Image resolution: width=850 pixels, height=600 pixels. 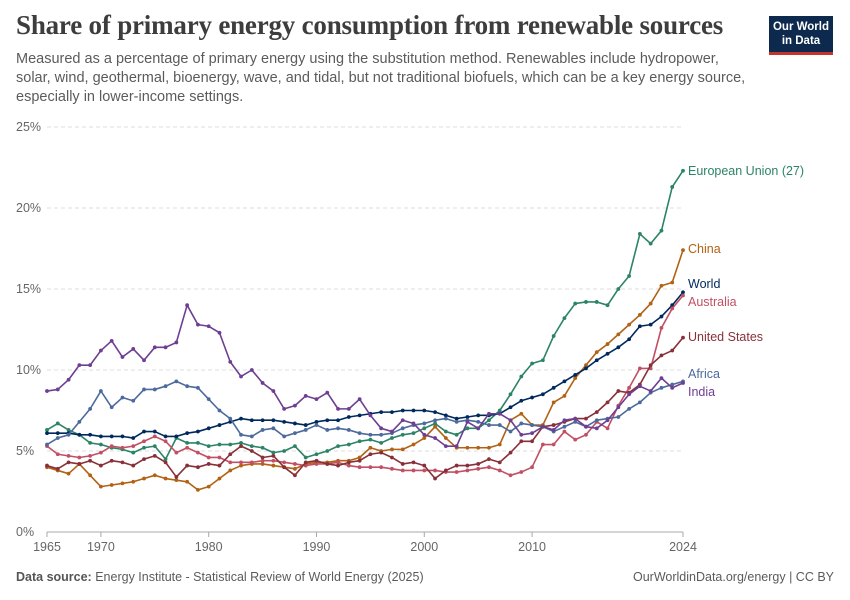 What do you see at coordinates (725, 337) in the screenshot?
I see `series-label: United States` at bounding box center [725, 337].